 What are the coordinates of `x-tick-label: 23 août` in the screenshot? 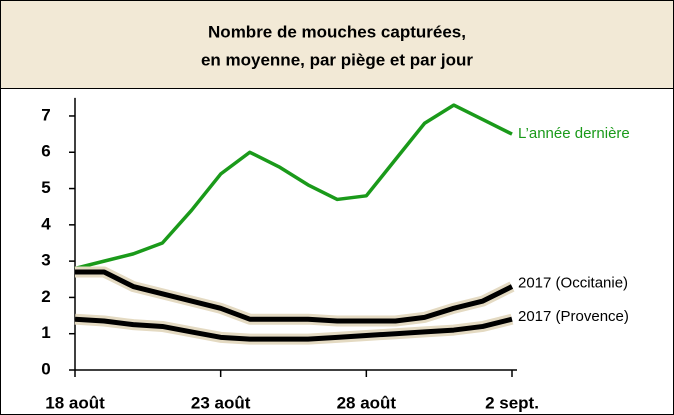 It's located at (221, 402).